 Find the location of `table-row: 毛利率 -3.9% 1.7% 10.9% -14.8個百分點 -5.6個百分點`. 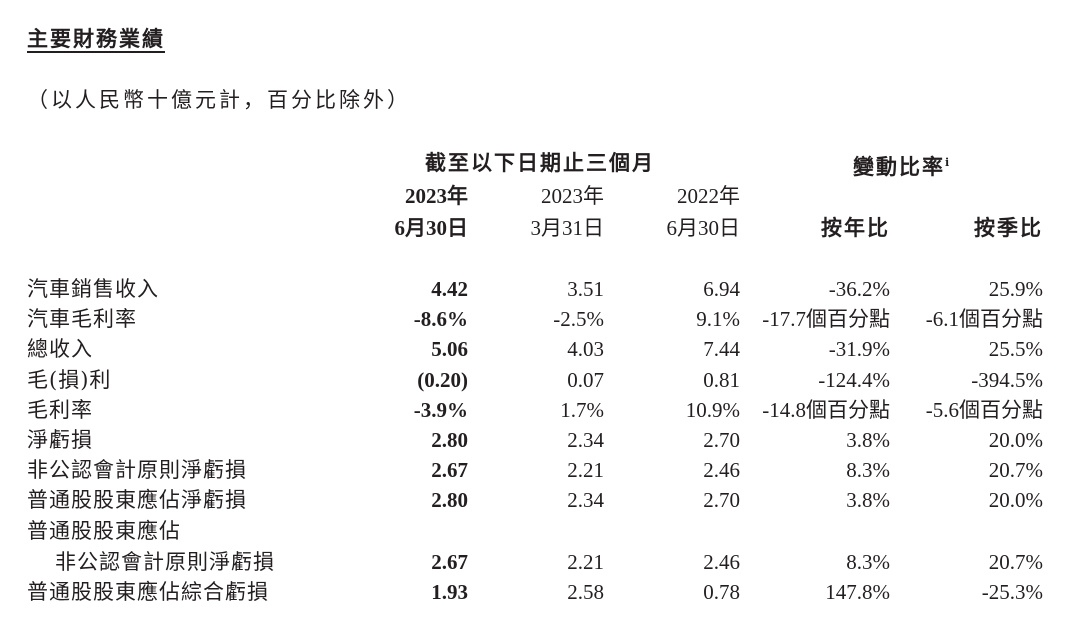

table-row: 毛利率 -3.9% 1.7% 10.9% -14.8個百分點 -5.6個百分點 is located at coordinates (540, 413).